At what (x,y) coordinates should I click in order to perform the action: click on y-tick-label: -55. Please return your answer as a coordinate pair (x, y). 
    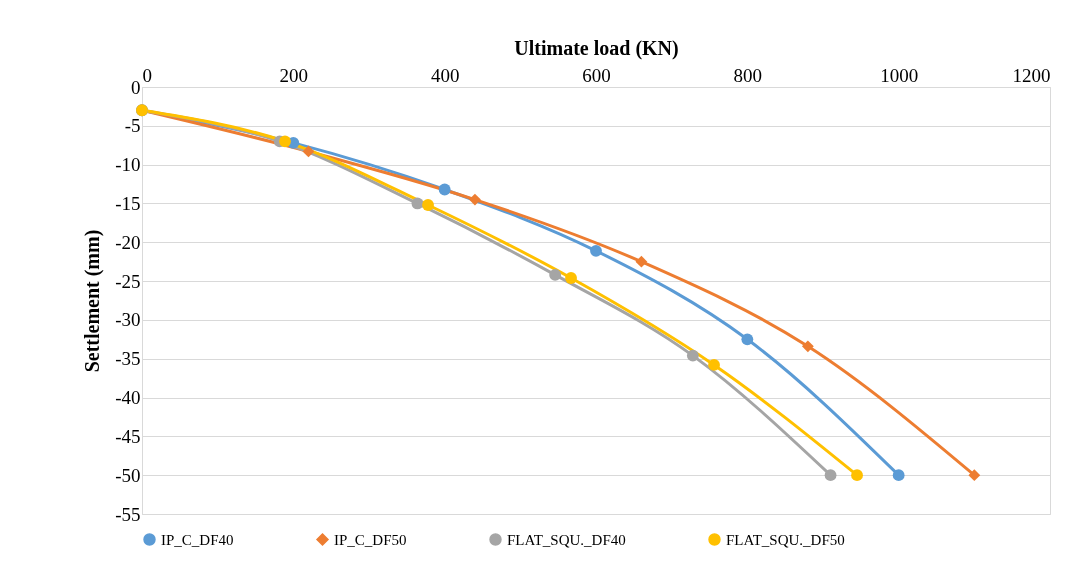
    Looking at the image, I should click on (128, 514).